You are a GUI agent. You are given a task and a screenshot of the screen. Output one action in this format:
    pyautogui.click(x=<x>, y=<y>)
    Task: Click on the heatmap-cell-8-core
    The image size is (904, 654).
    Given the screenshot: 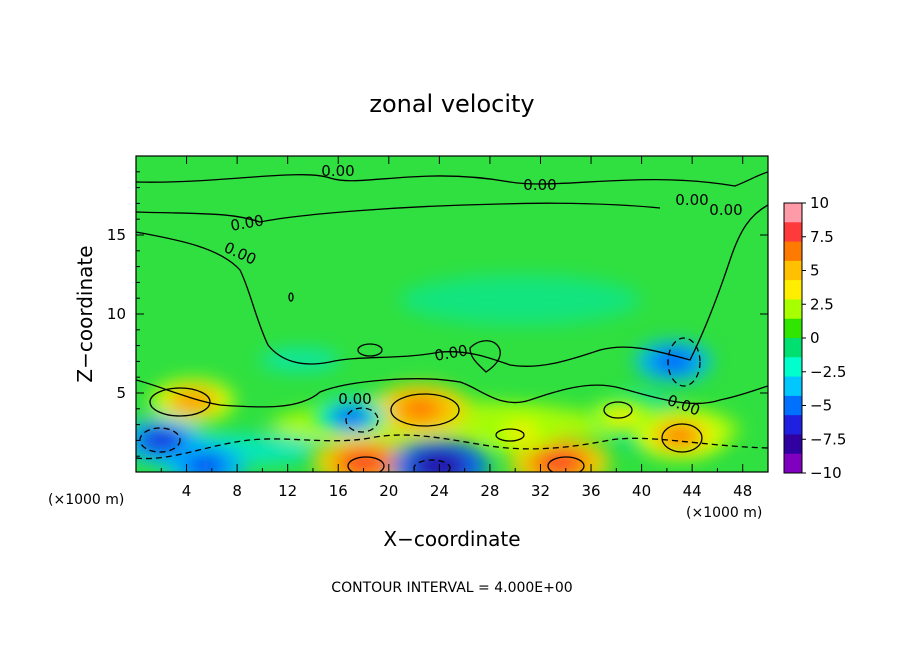 What is the action you would take?
    pyautogui.click(x=679, y=435)
    